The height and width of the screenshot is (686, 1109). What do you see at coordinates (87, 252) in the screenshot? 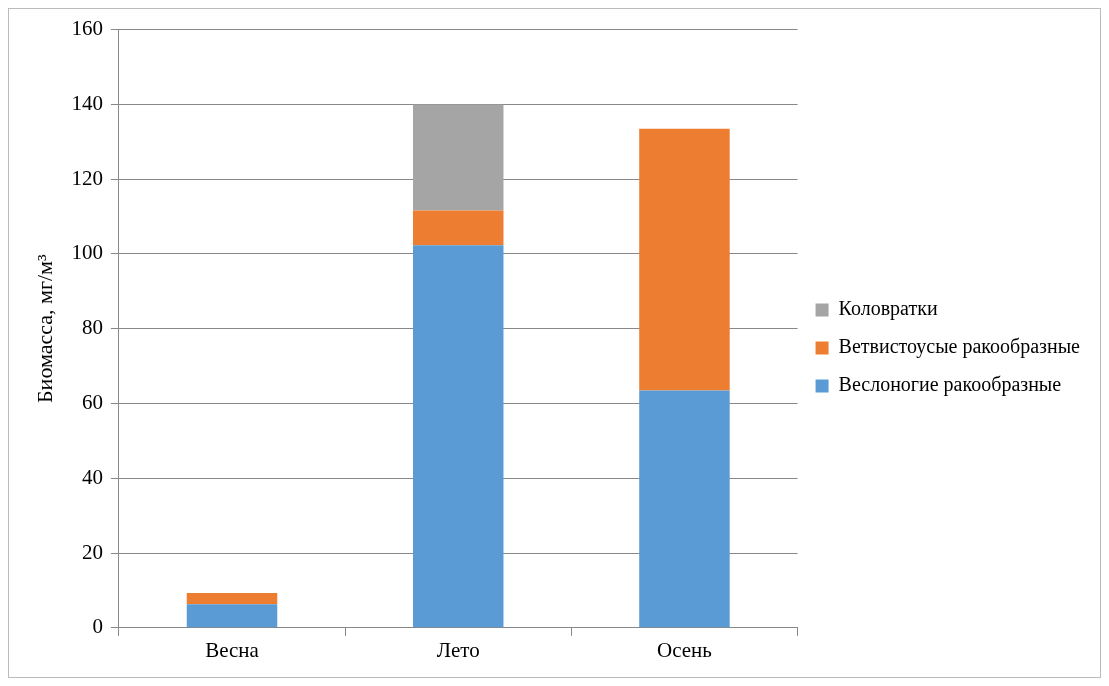
I see `y-tick-label: 100` at bounding box center [87, 252].